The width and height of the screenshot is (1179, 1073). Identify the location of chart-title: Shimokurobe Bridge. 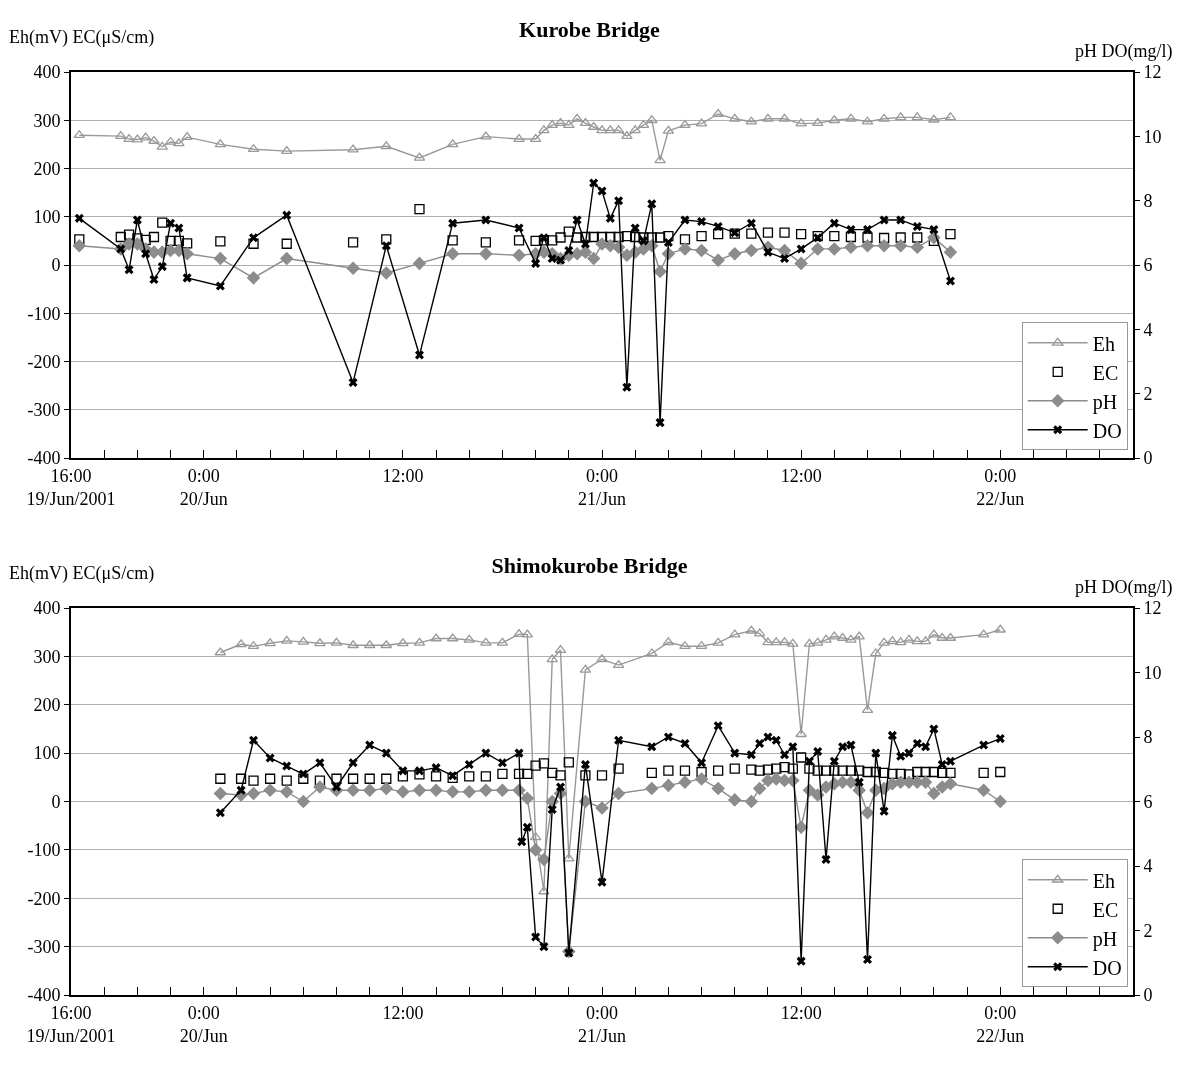
(589, 566).